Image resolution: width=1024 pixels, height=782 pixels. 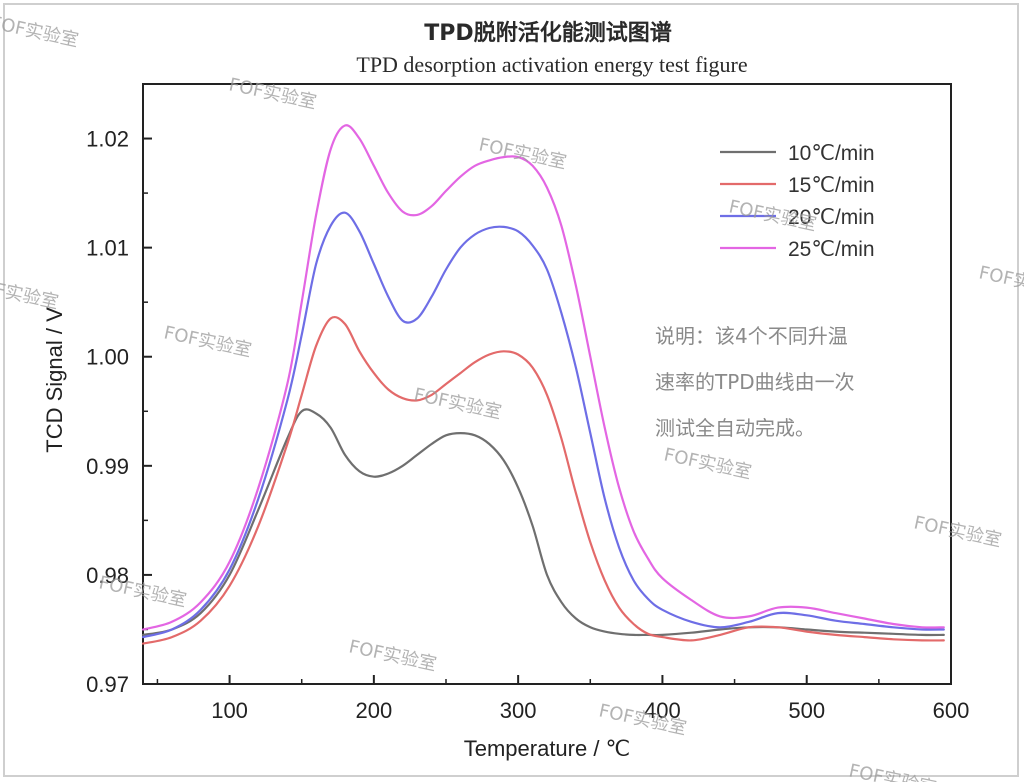 I want to click on y-tick-label: 0.97, so click(x=107, y=684).